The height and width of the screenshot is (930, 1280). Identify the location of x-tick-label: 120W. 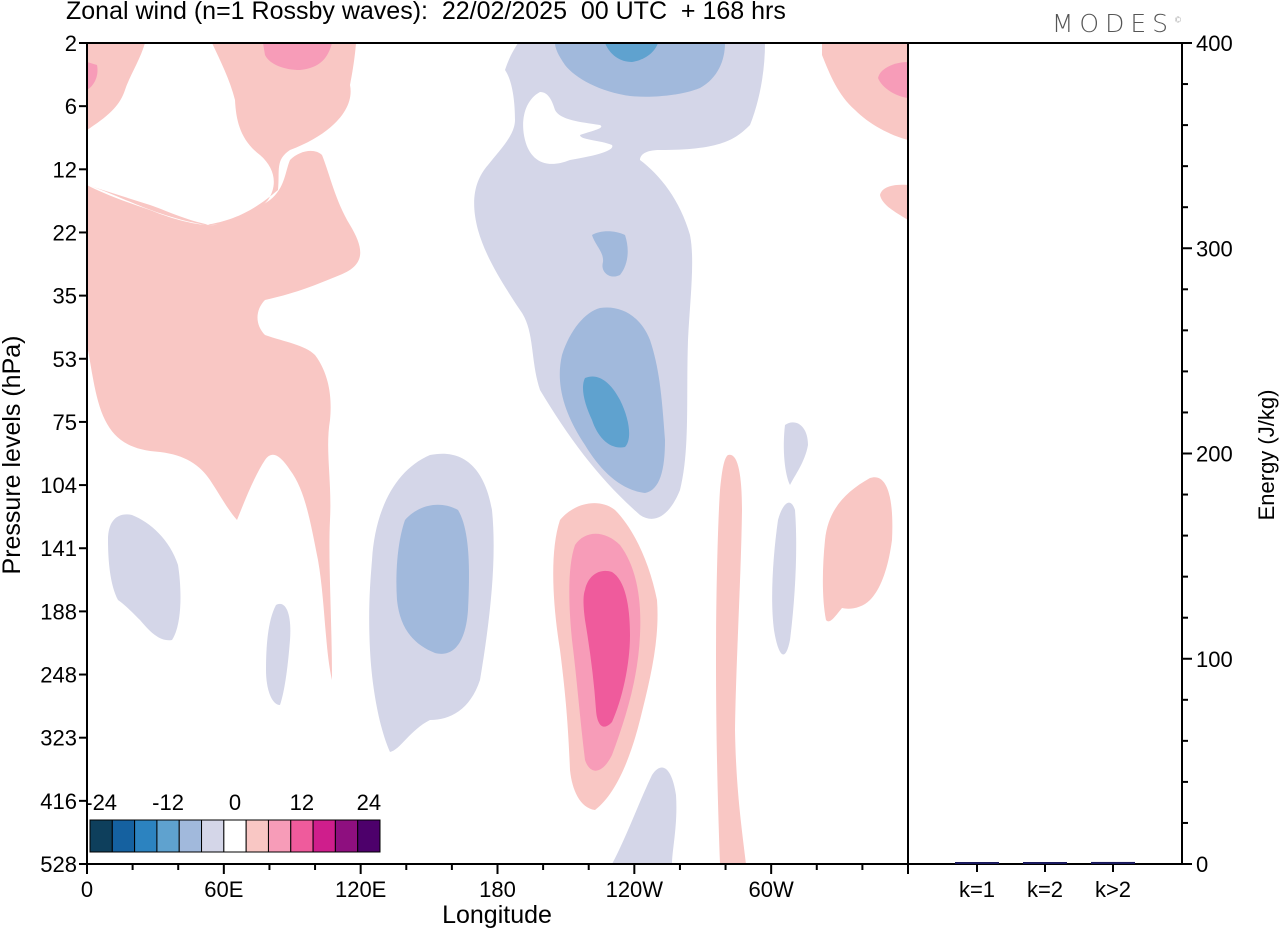
(635, 889).